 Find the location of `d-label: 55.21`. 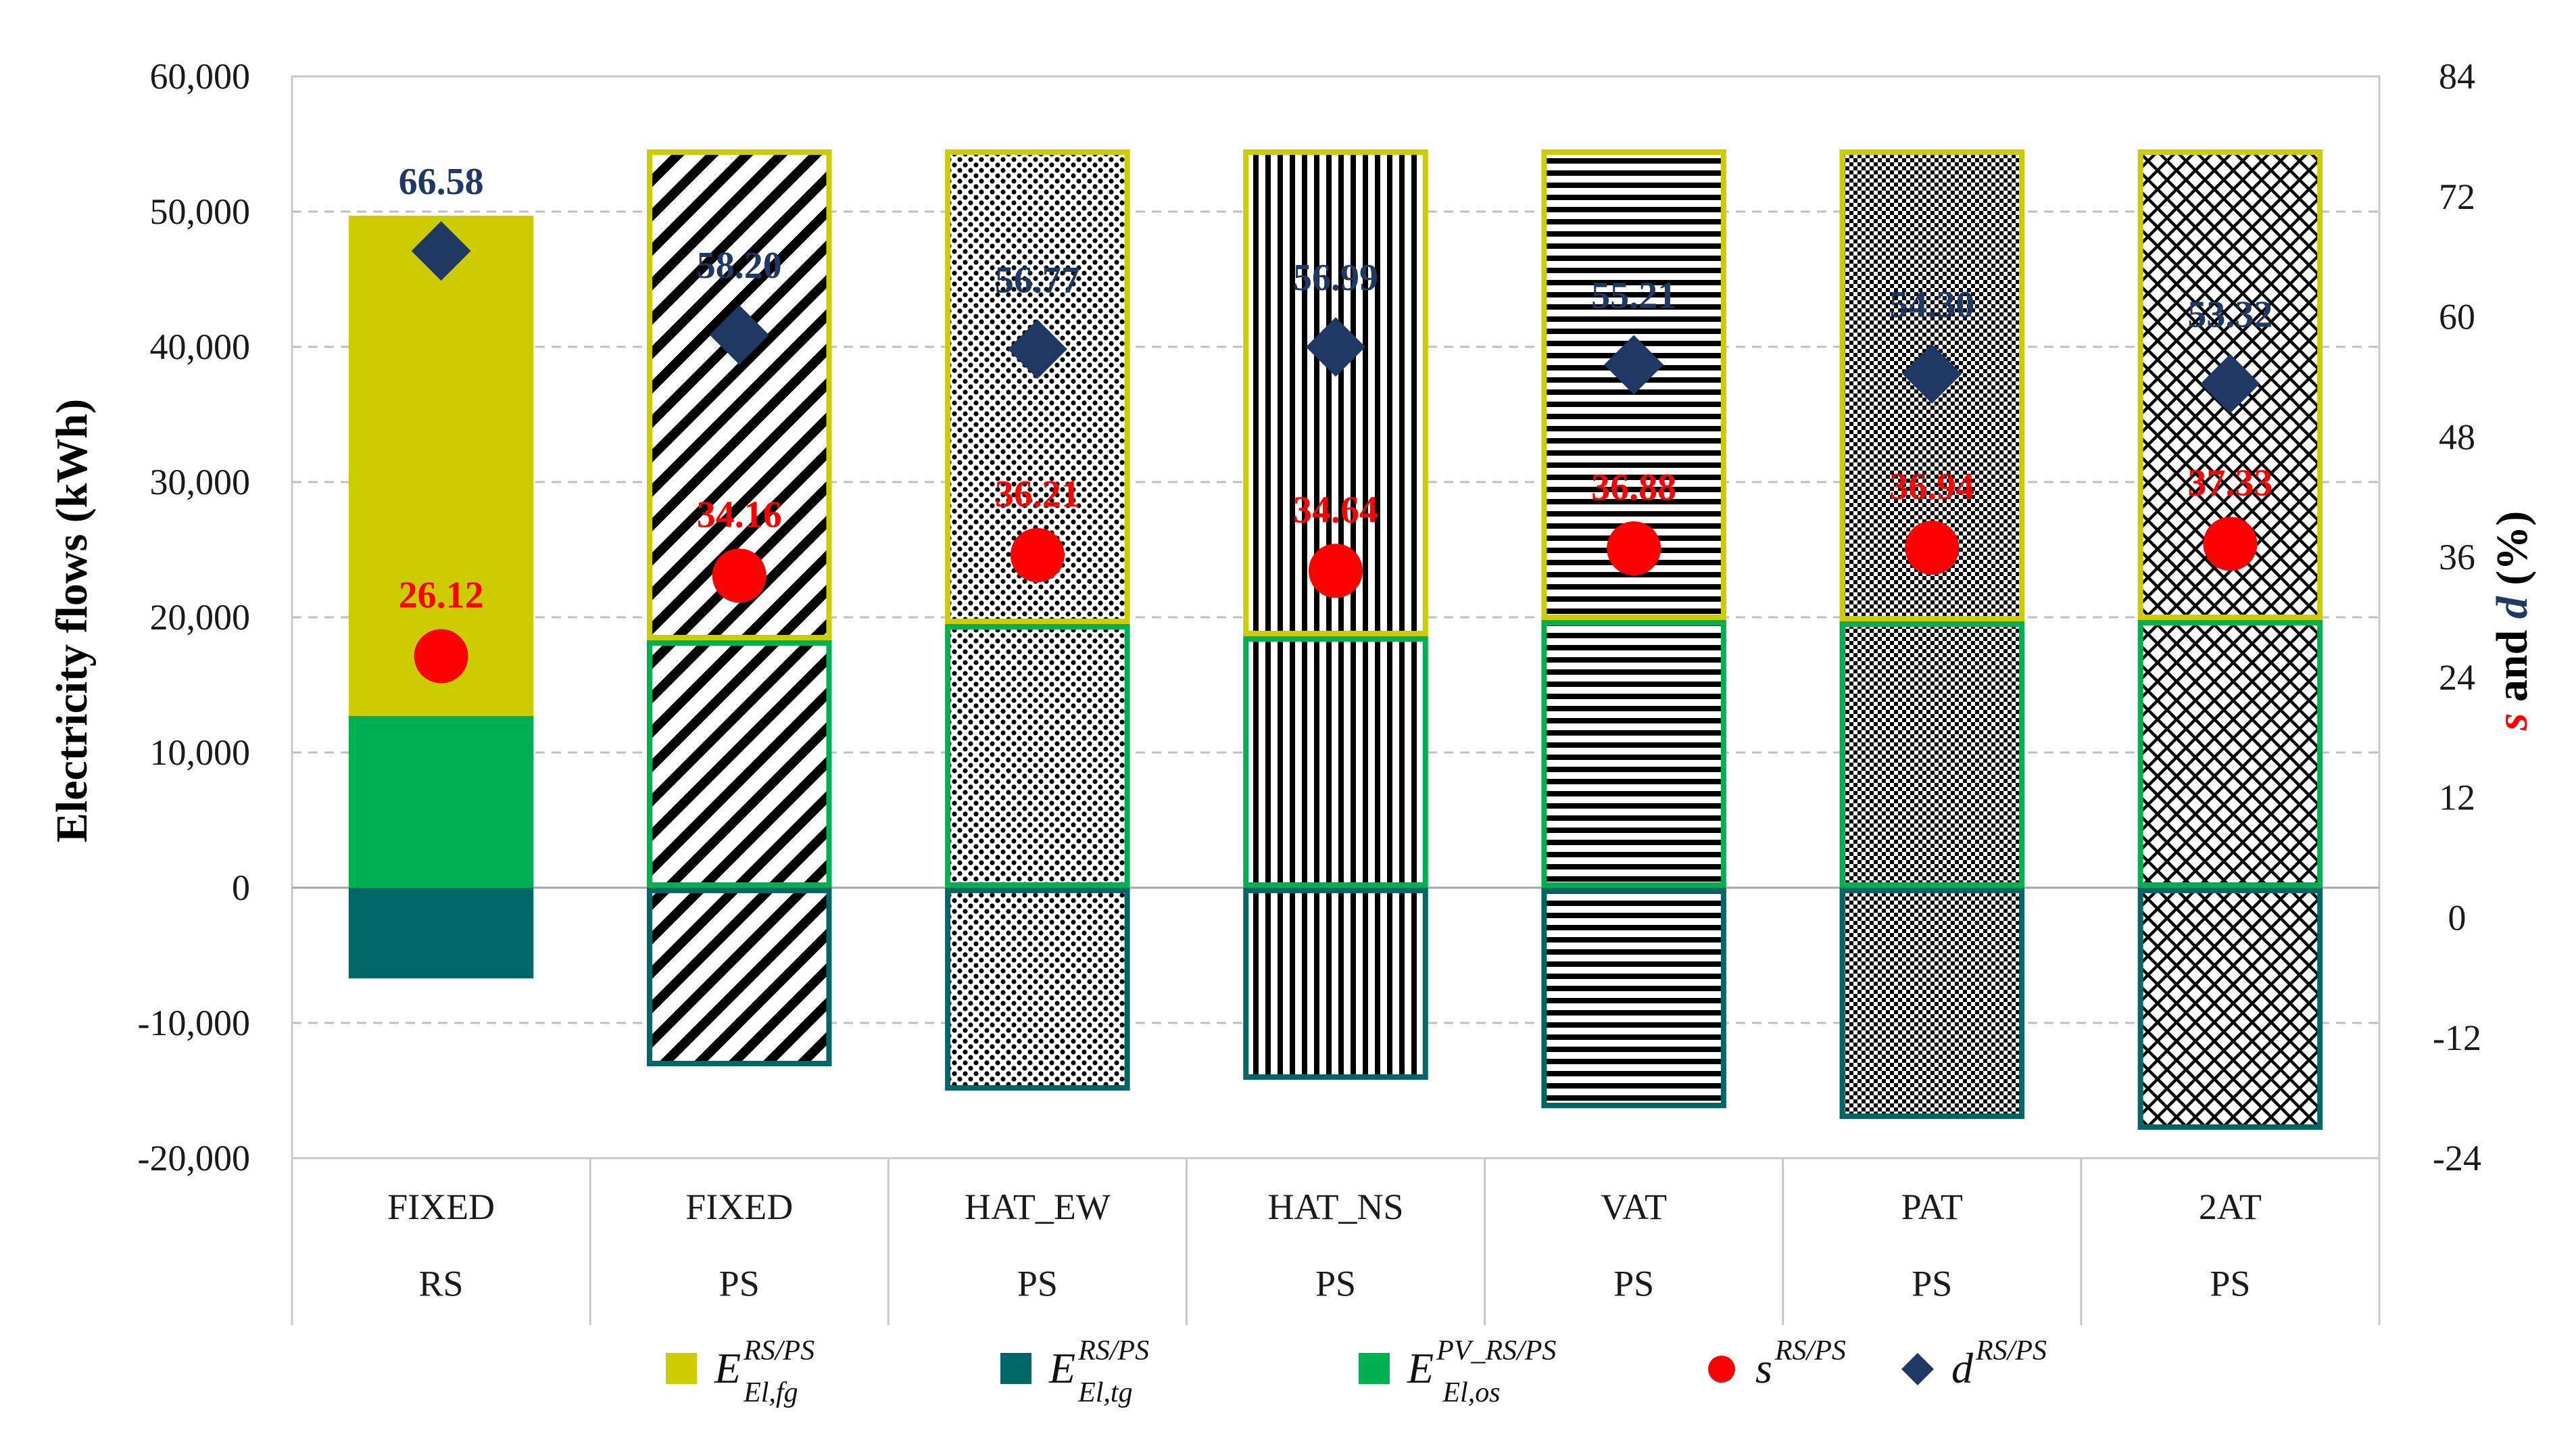

d-label: 55.21 is located at coordinates (1633, 296).